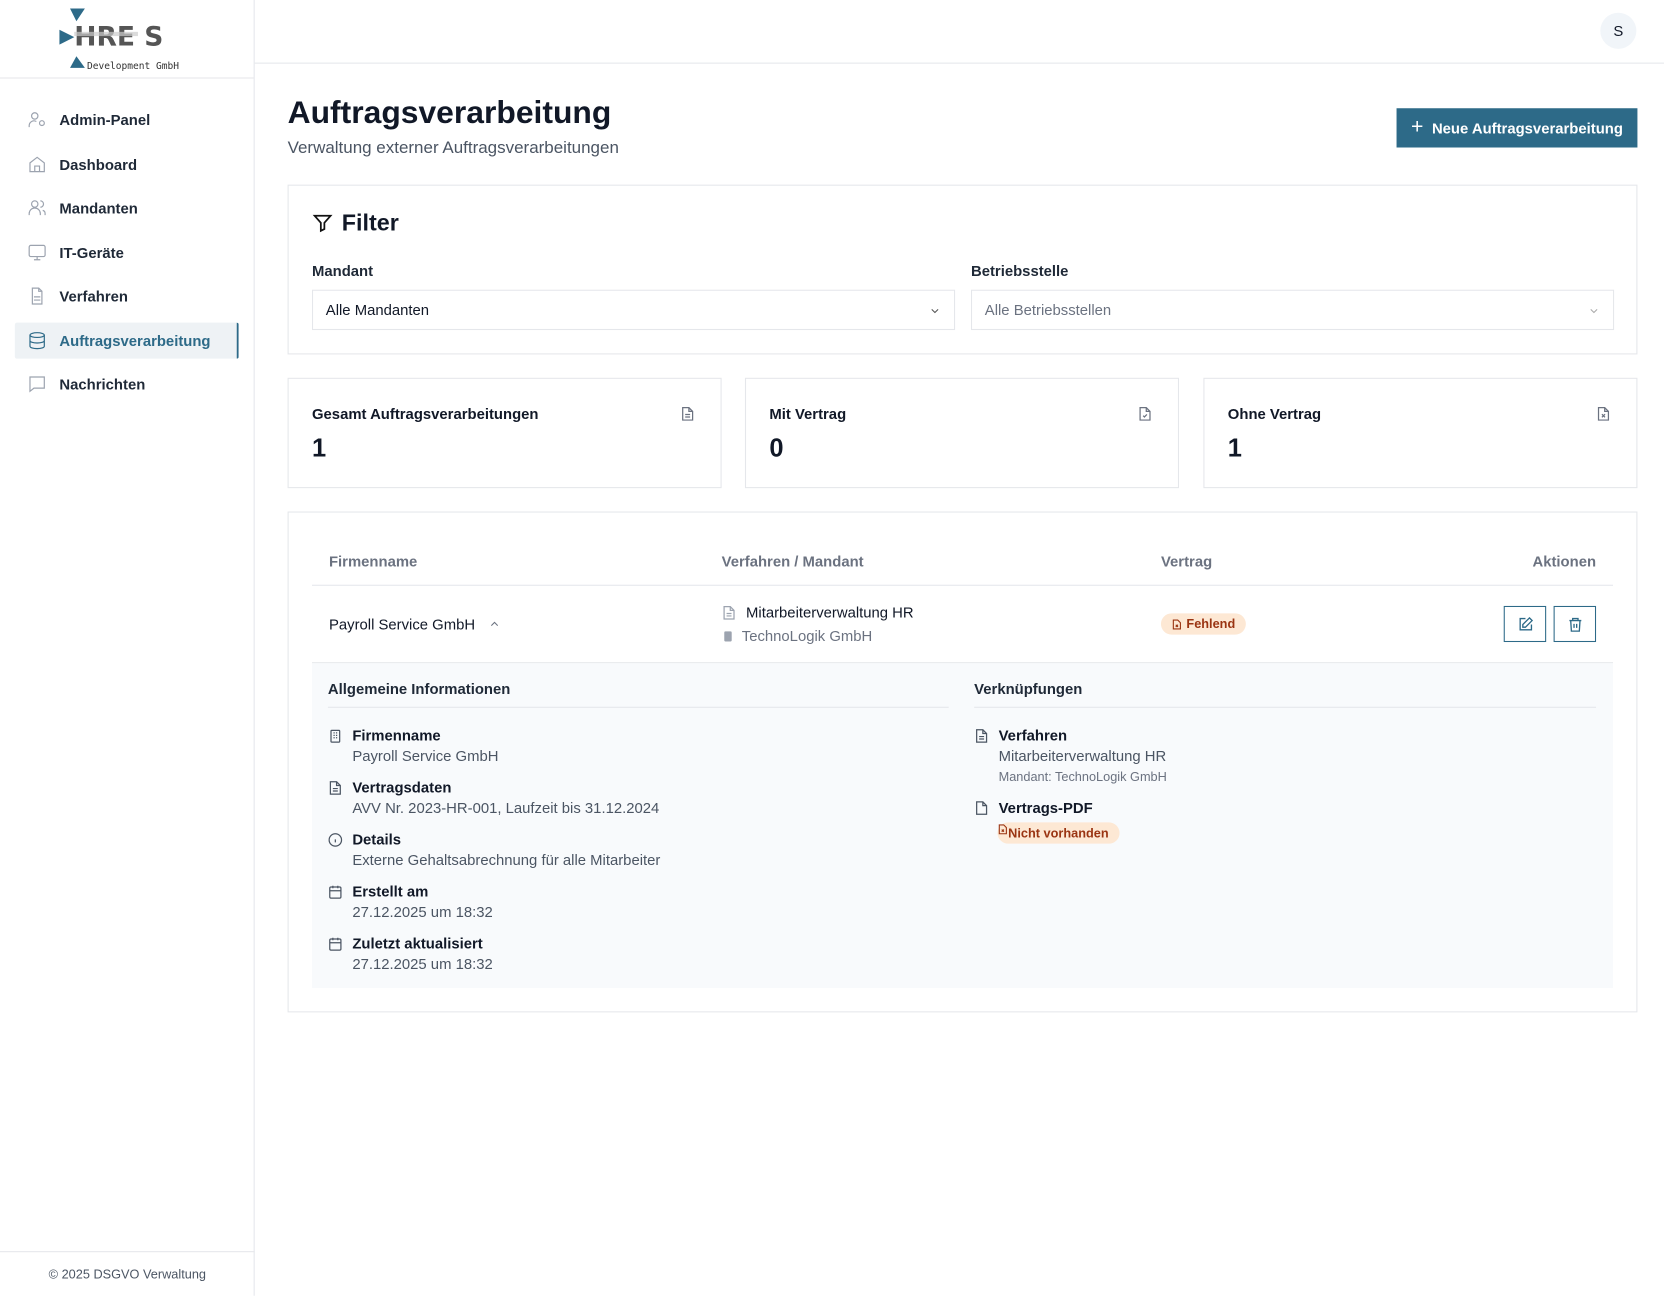  What do you see at coordinates (98, 208) in the screenshot?
I see `sidebar-item-label: Mandanten` at bounding box center [98, 208].